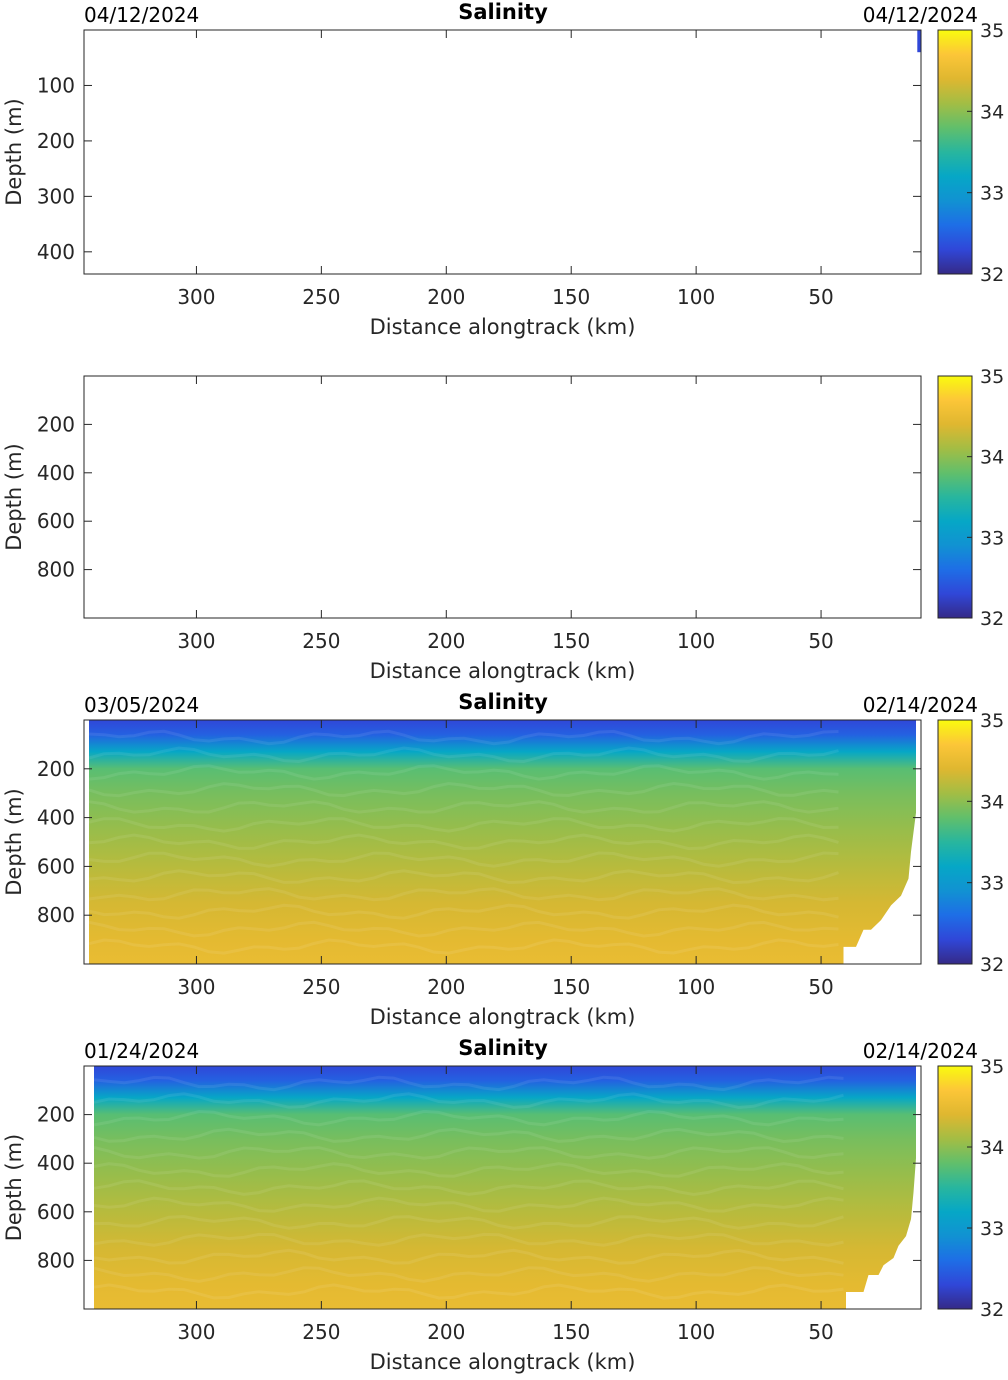 The width and height of the screenshot is (1008, 1380). What do you see at coordinates (919, 41) in the screenshot?
I see `salinity-cell` at bounding box center [919, 41].